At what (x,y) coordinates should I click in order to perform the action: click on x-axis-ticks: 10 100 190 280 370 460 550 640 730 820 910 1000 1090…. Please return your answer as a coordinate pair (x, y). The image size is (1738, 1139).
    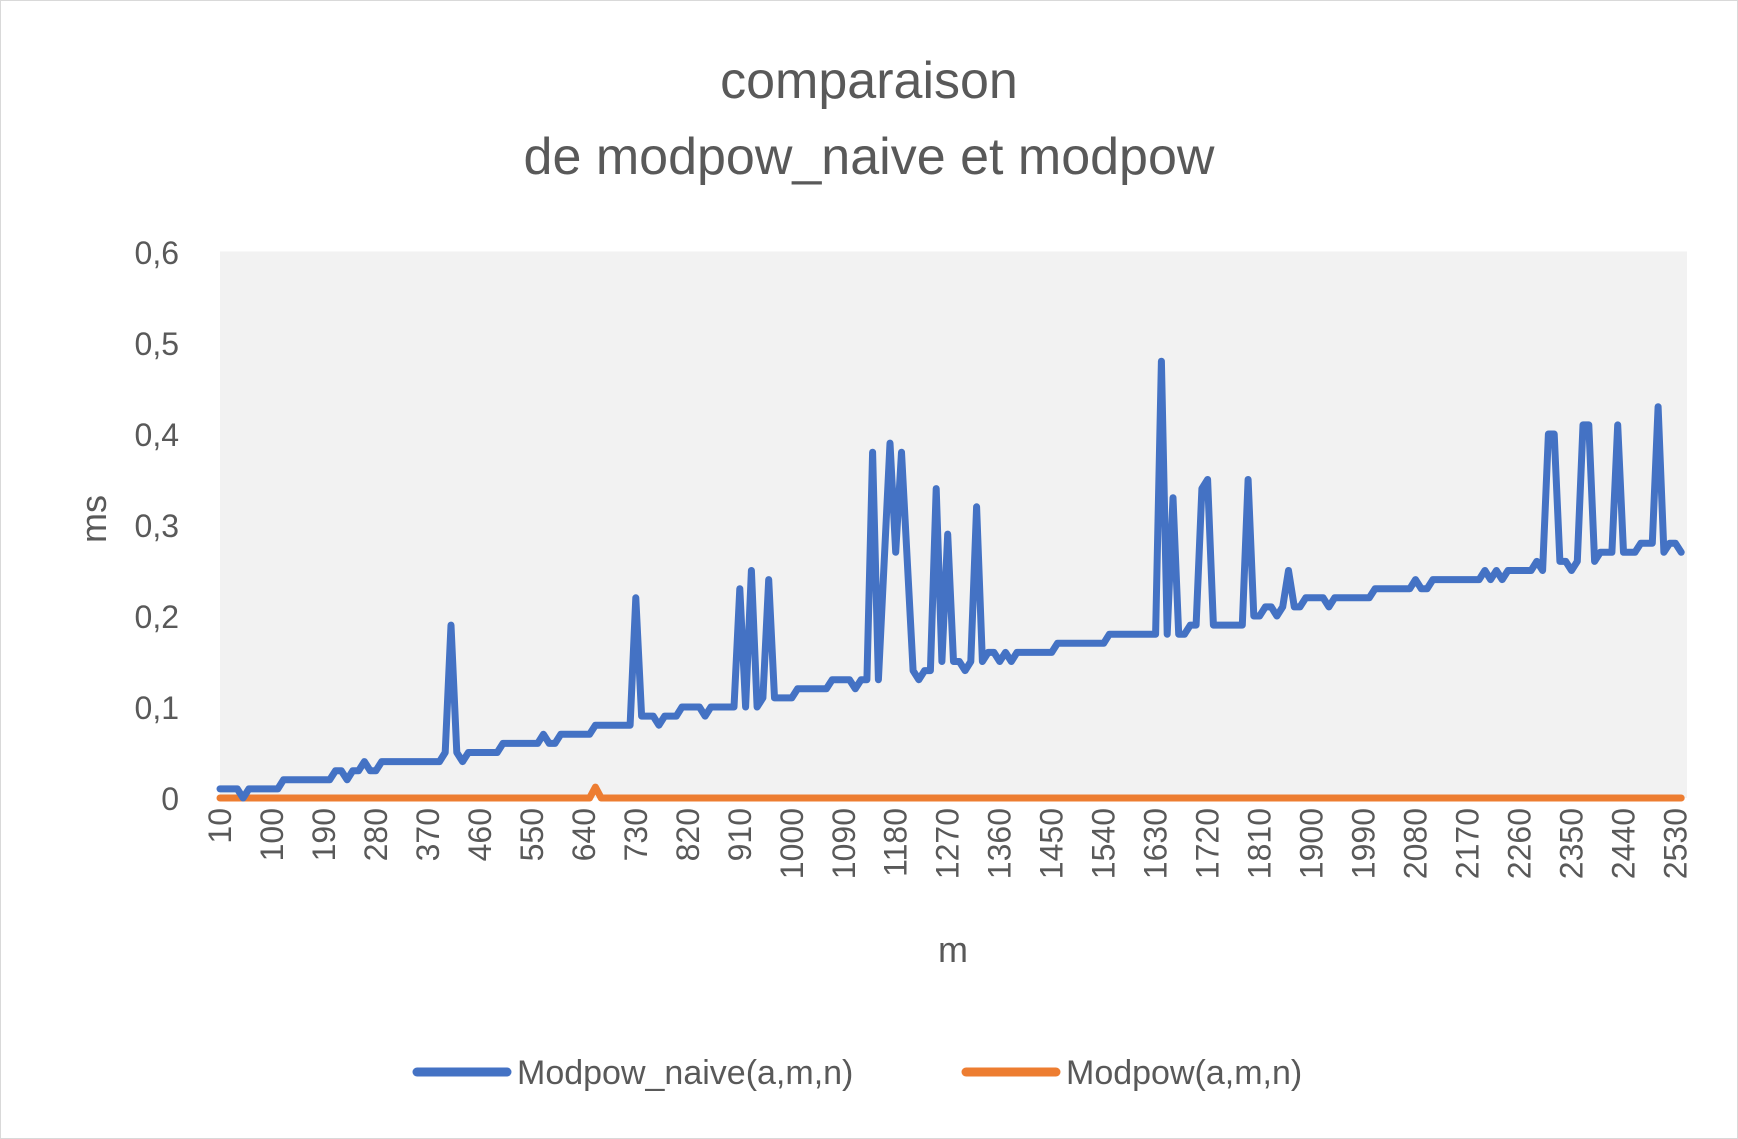
    Looking at the image, I should click on (947, 843).